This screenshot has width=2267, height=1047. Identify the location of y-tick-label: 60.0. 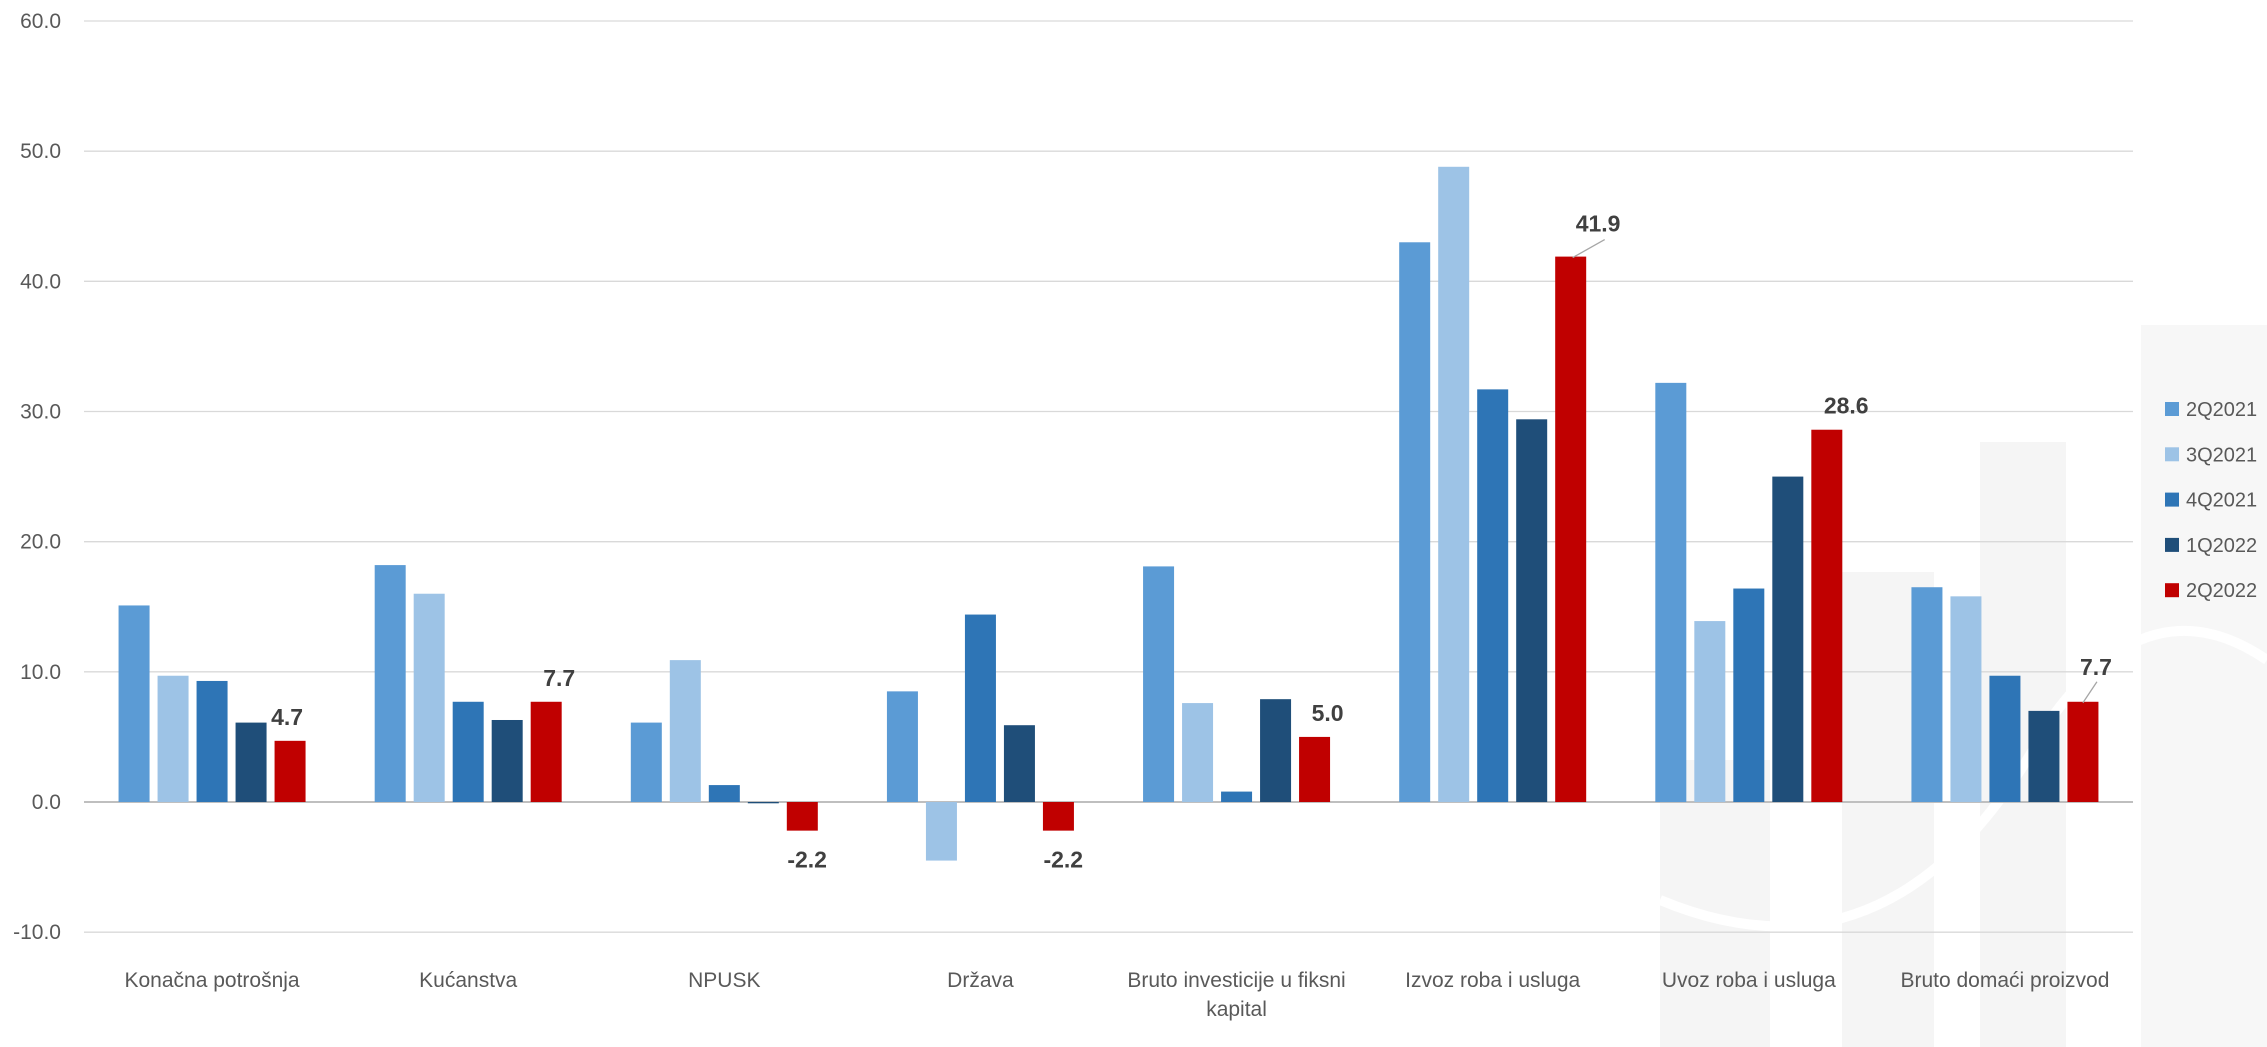
(40, 21).